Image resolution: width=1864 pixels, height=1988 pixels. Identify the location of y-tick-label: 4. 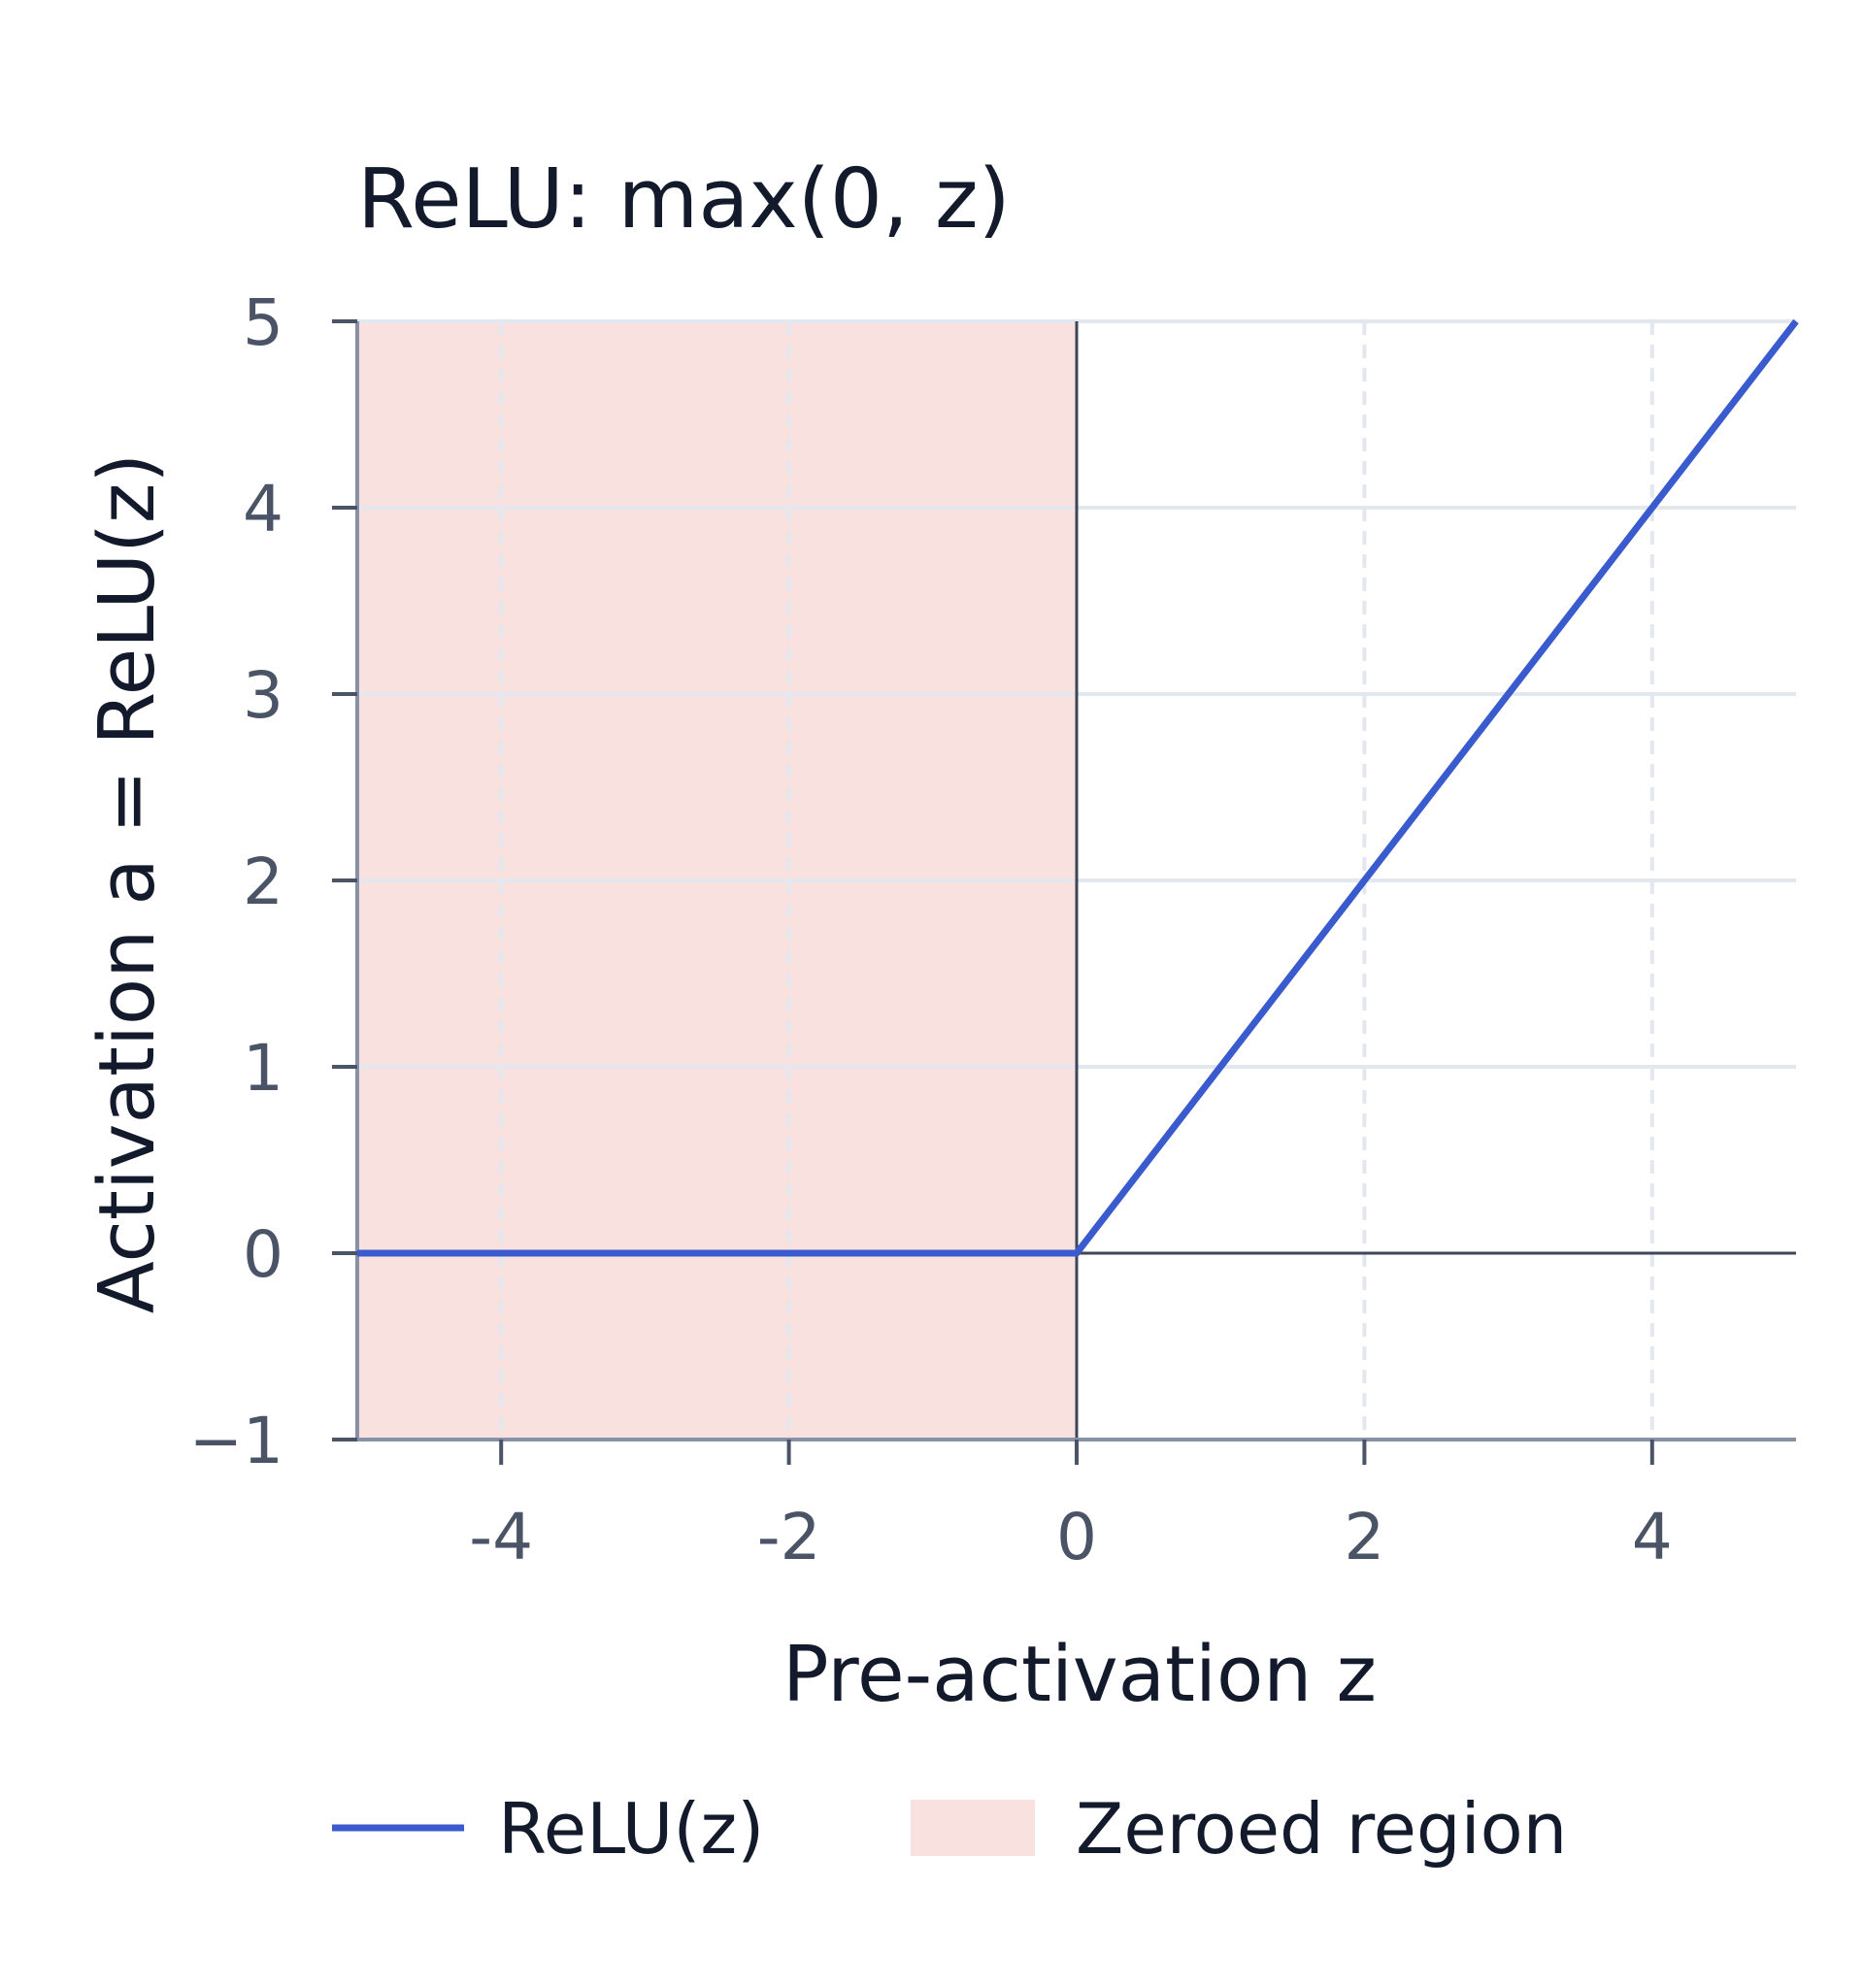
(263, 509).